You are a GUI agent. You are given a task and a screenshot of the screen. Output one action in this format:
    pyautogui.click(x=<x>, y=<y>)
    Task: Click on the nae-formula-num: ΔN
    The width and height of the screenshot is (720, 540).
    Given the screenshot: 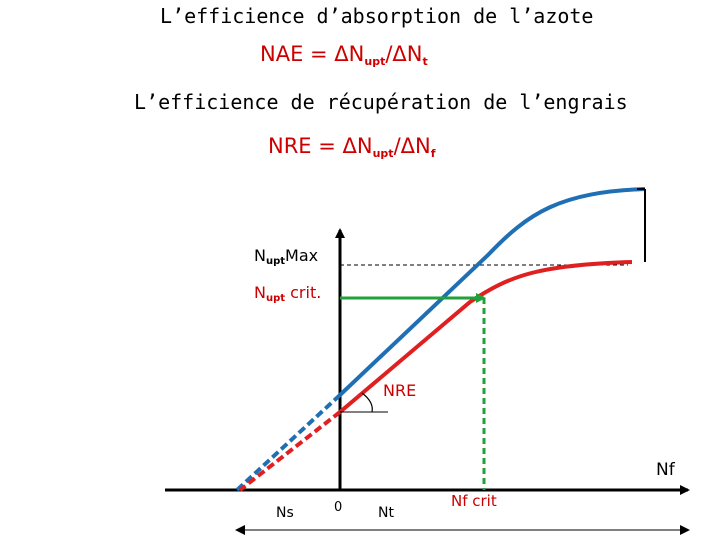 What is the action you would take?
    pyautogui.click(x=349, y=54)
    